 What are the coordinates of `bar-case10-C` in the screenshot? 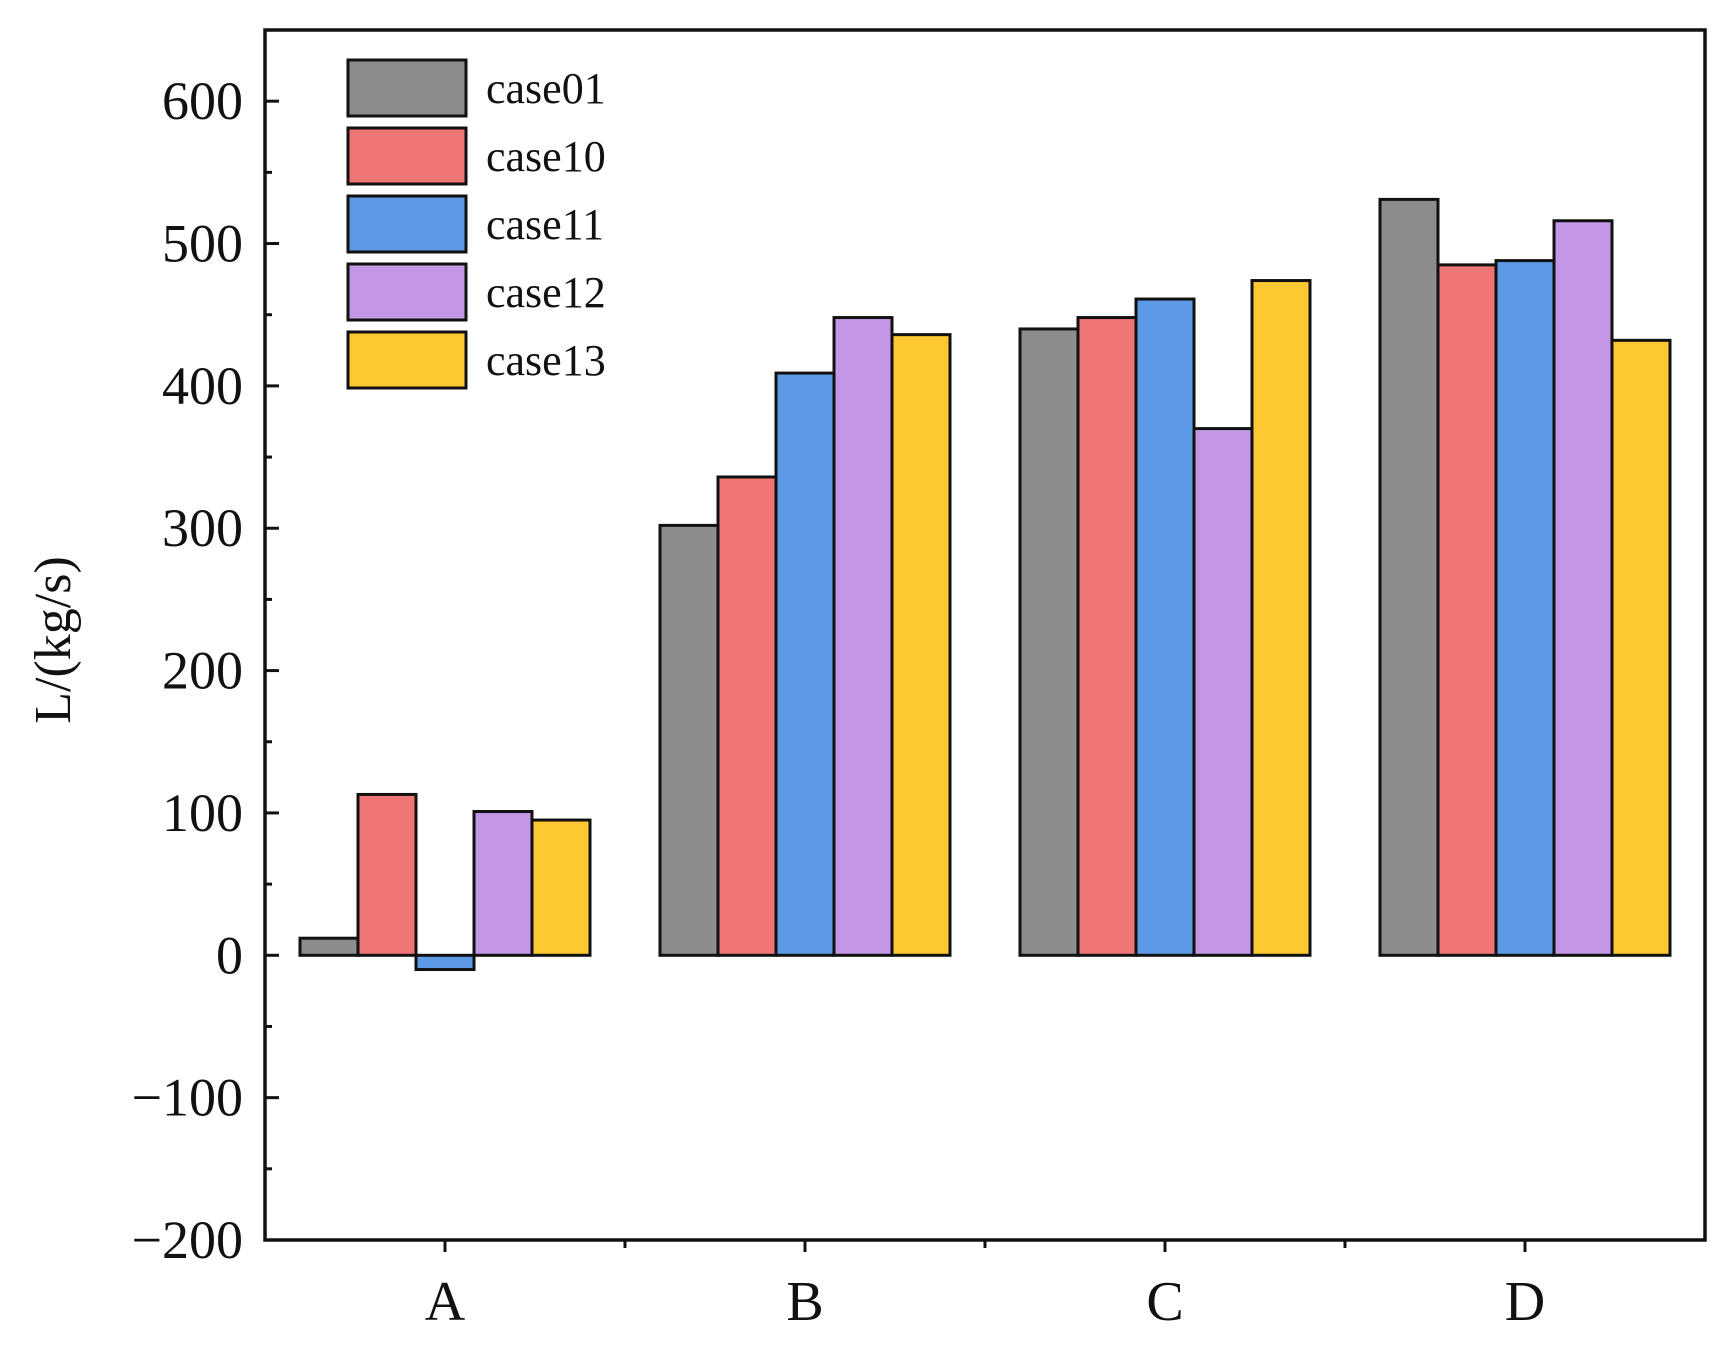 It's located at (1107, 636).